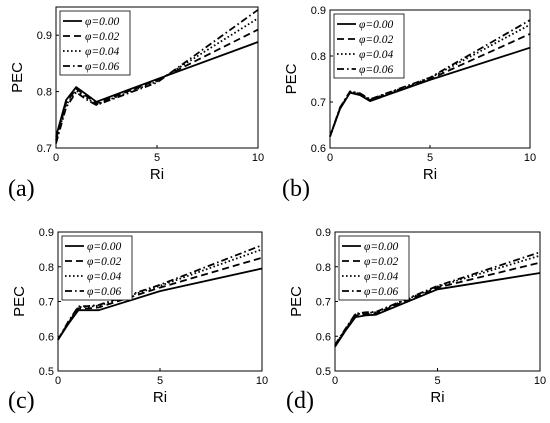 The image size is (550, 423). Describe the element at coordinates (300, 401) in the screenshot. I see `panel-label: (d)` at that location.